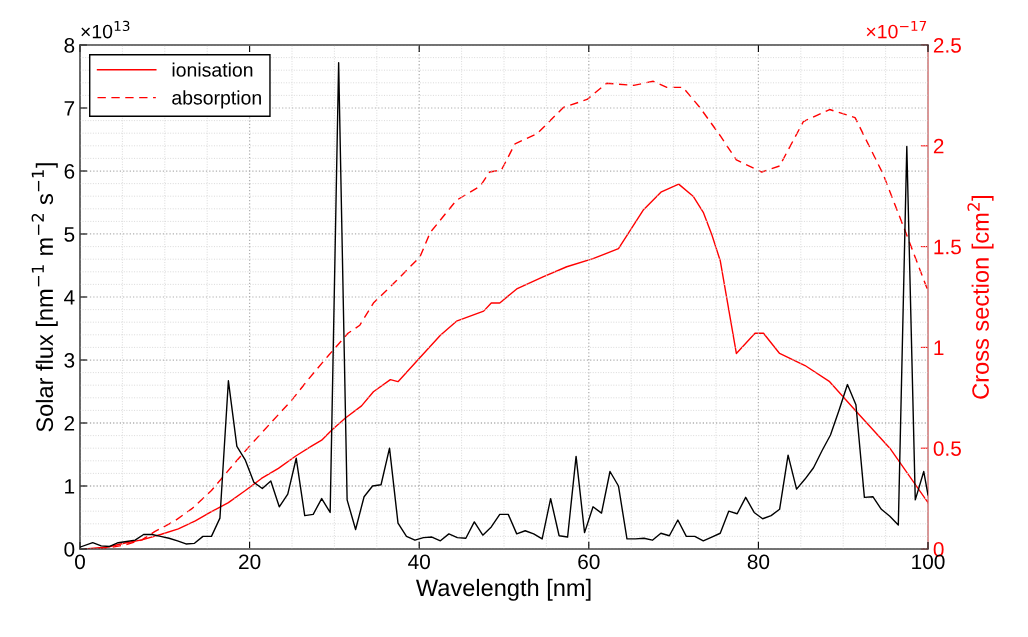 Image resolution: width=1028 pixels, height=637 pixels. What do you see at coordinates (69, 45) in the screenshot?
I see `y-tick-label: 8` at bounding box center [69, 45].